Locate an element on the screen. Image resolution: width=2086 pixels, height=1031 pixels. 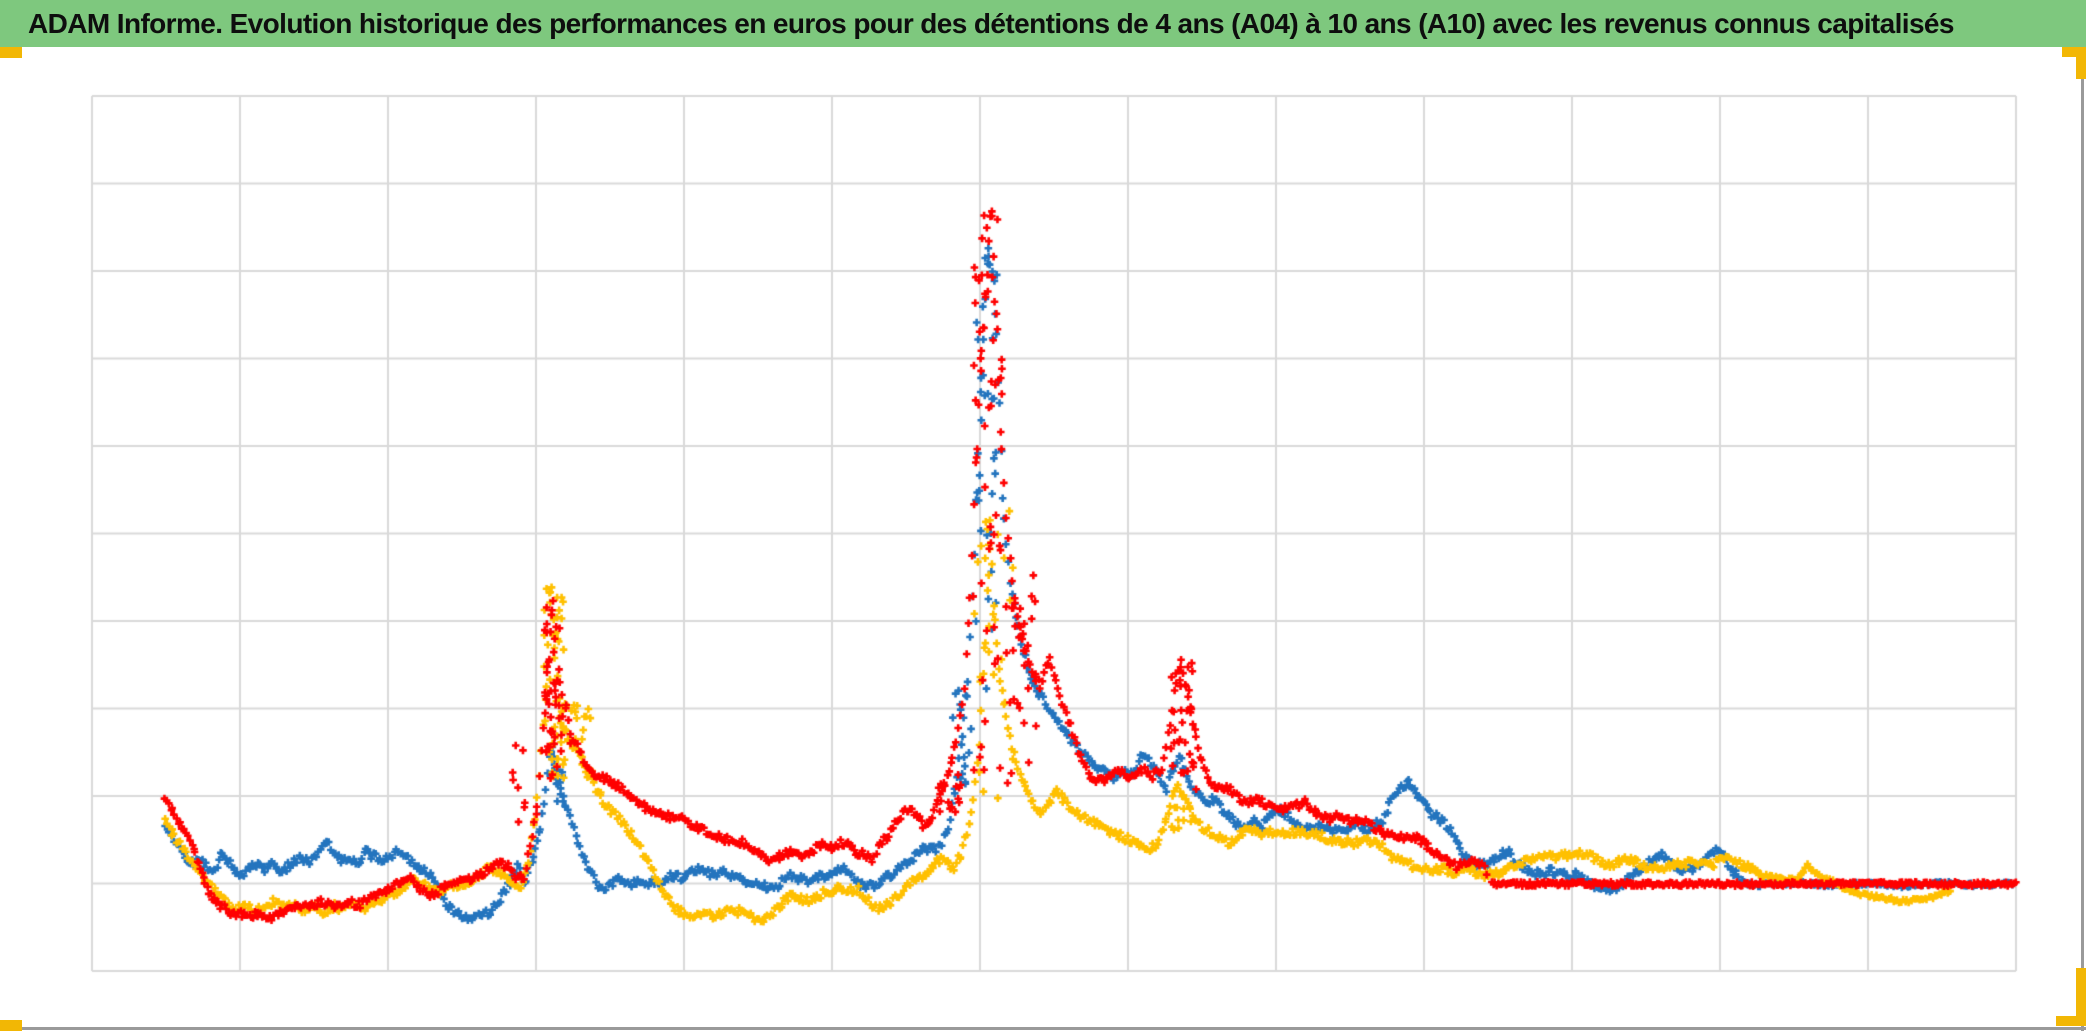
corner-mark-top-left is located at coordinates (11, 52).